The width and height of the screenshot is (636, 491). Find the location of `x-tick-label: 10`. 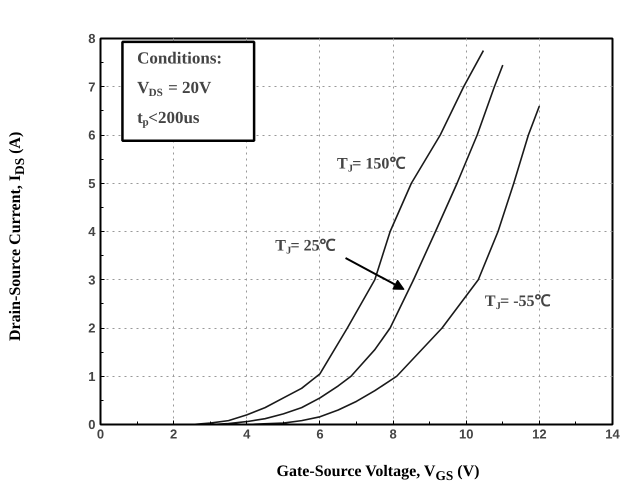

x-tick-label: 10 is located at coordinates (466, 434).